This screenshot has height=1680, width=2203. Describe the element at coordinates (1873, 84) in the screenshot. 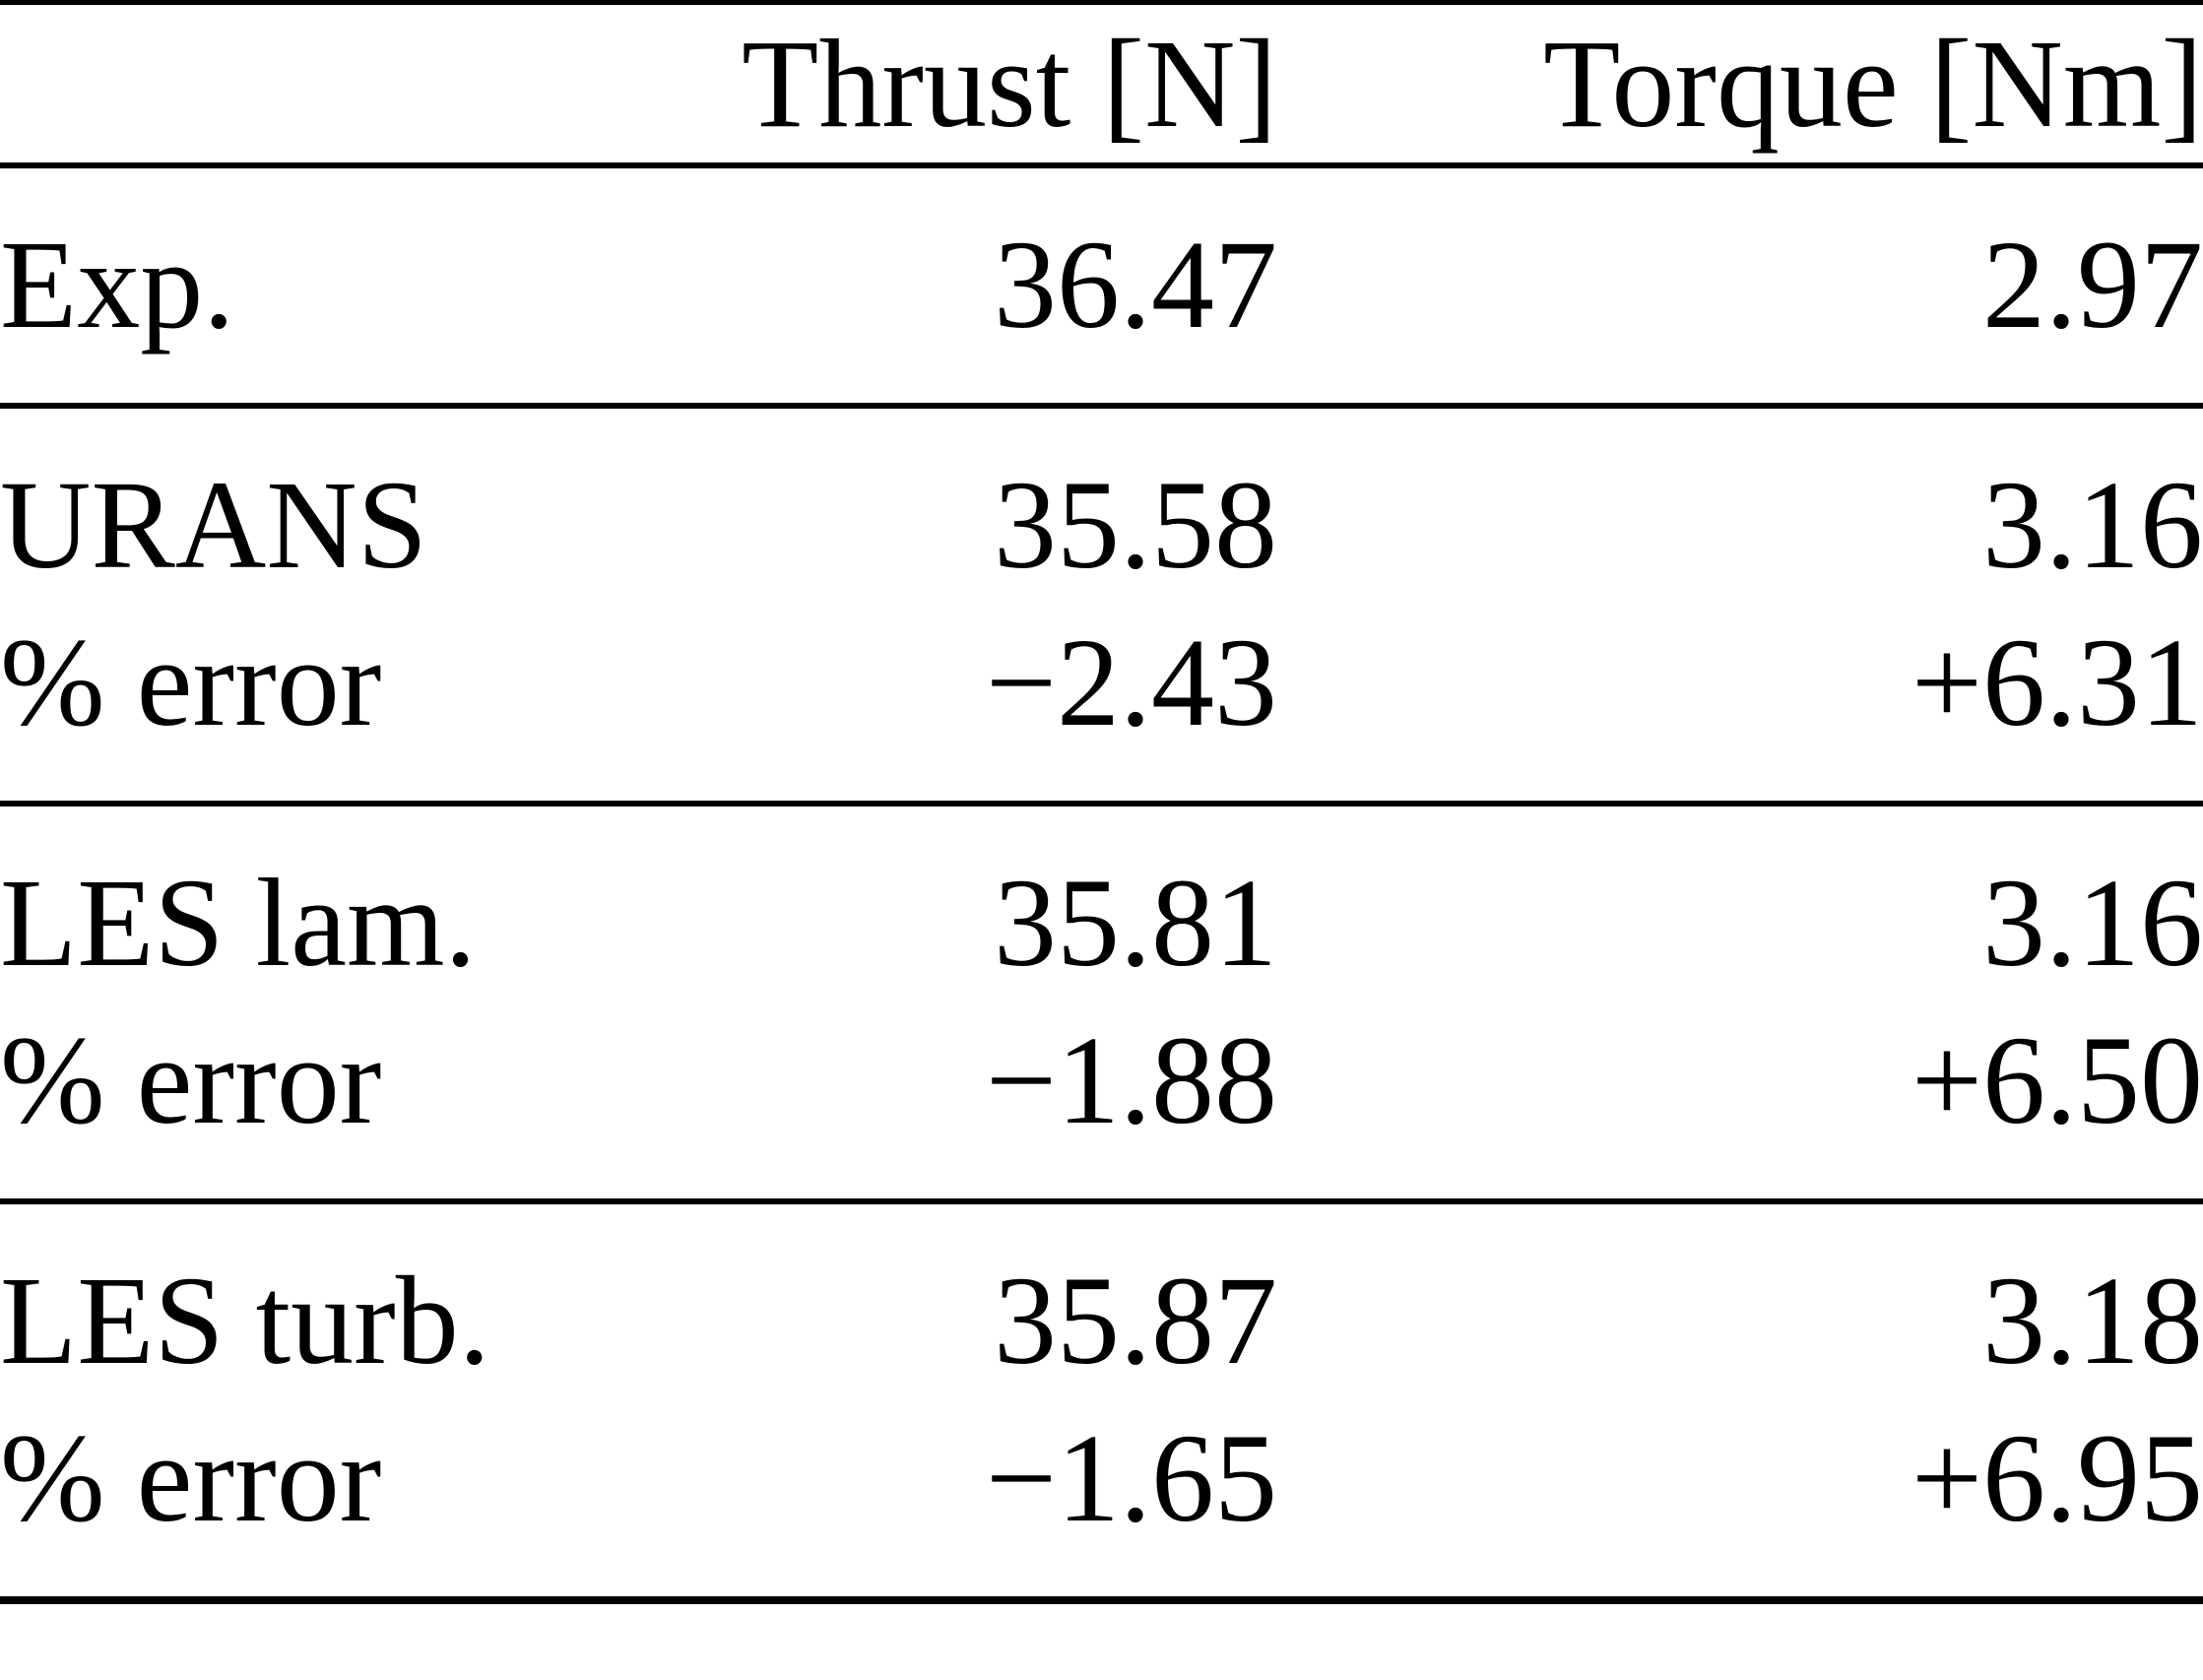

I see `header-torque: Torque [Nm]` at that location.